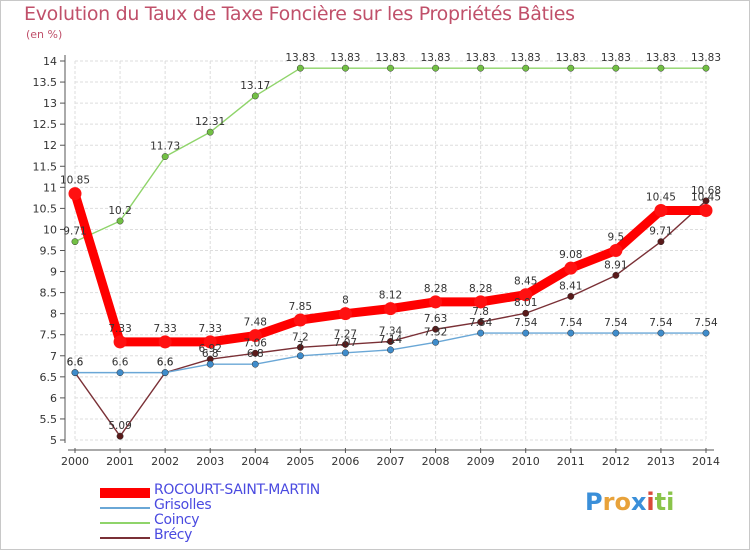 Image resolution: width=750 pixels, height=550 pixels. I want to click on y-tick-label: 13, so click(50, 103).